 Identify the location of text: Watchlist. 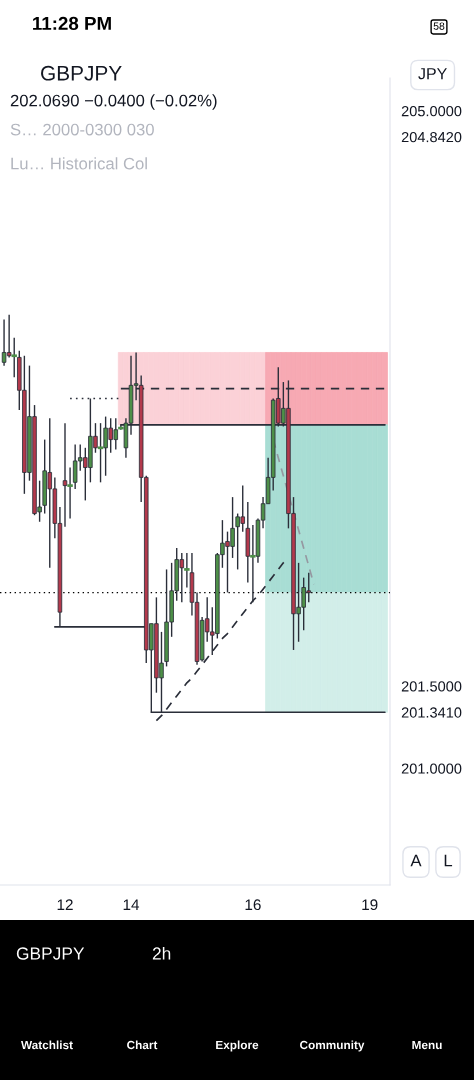
(47, 1045).